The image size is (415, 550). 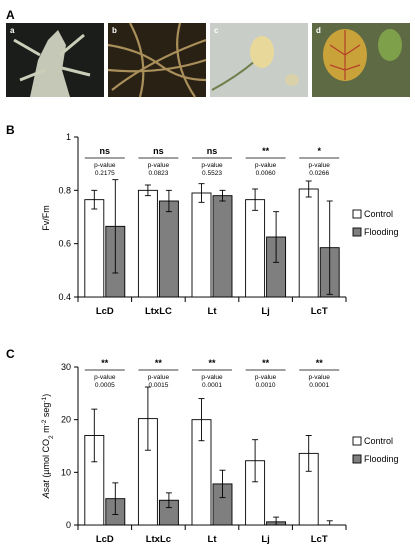 I want to click on significance-label: *, so click(x=319, y=151).